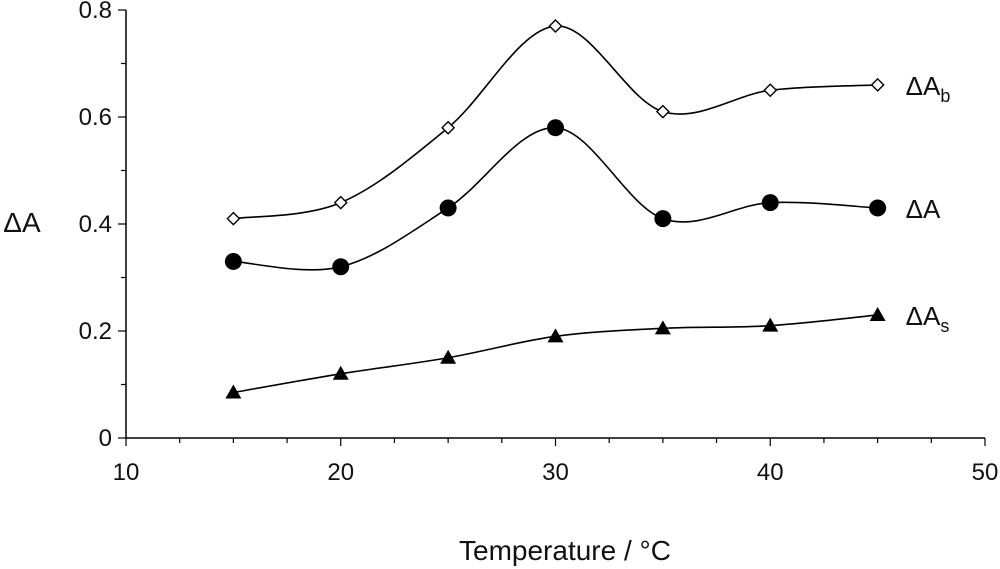 This screenshot has width=1000, height=569. I want to click on y-axis-title: ΔA, so click(22, 222).